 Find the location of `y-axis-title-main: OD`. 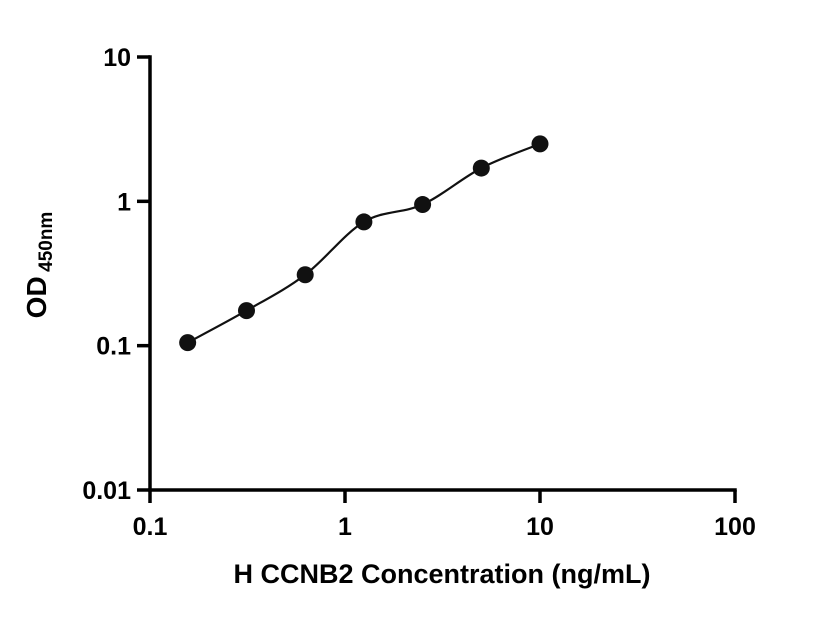

y-axis-title-main: OD is located at coordinates (36, 297).